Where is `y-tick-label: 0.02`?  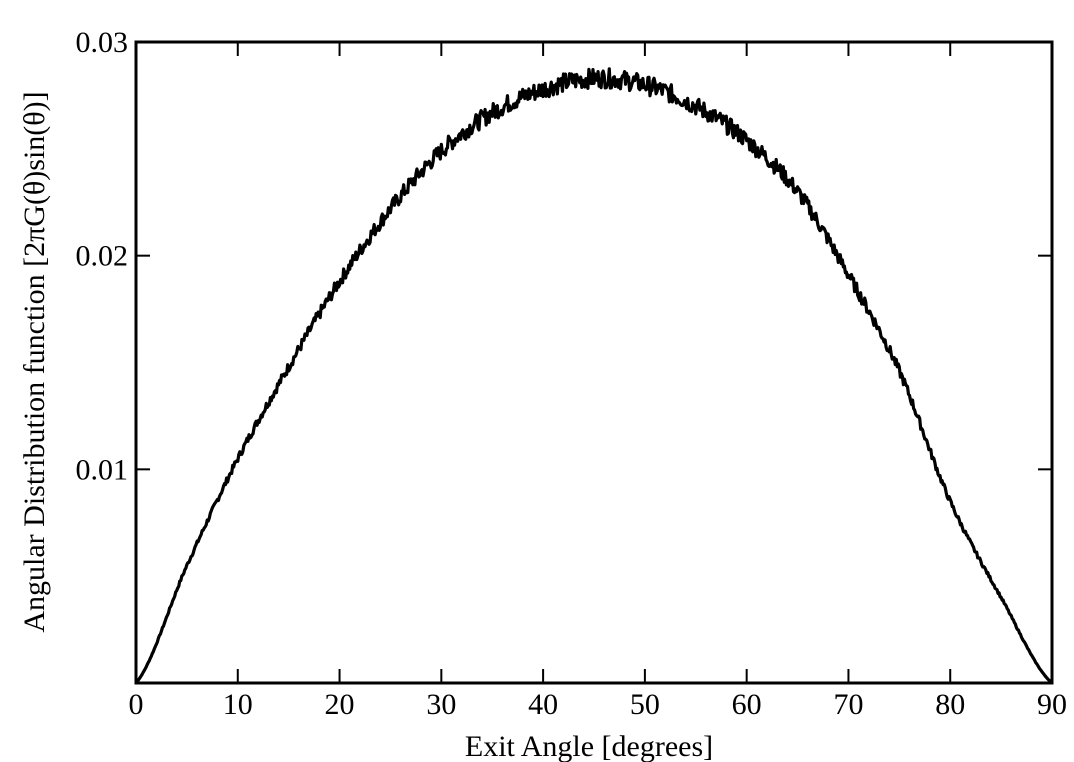 y-tick-label: 0.02 is located at coordinates (102, 256).